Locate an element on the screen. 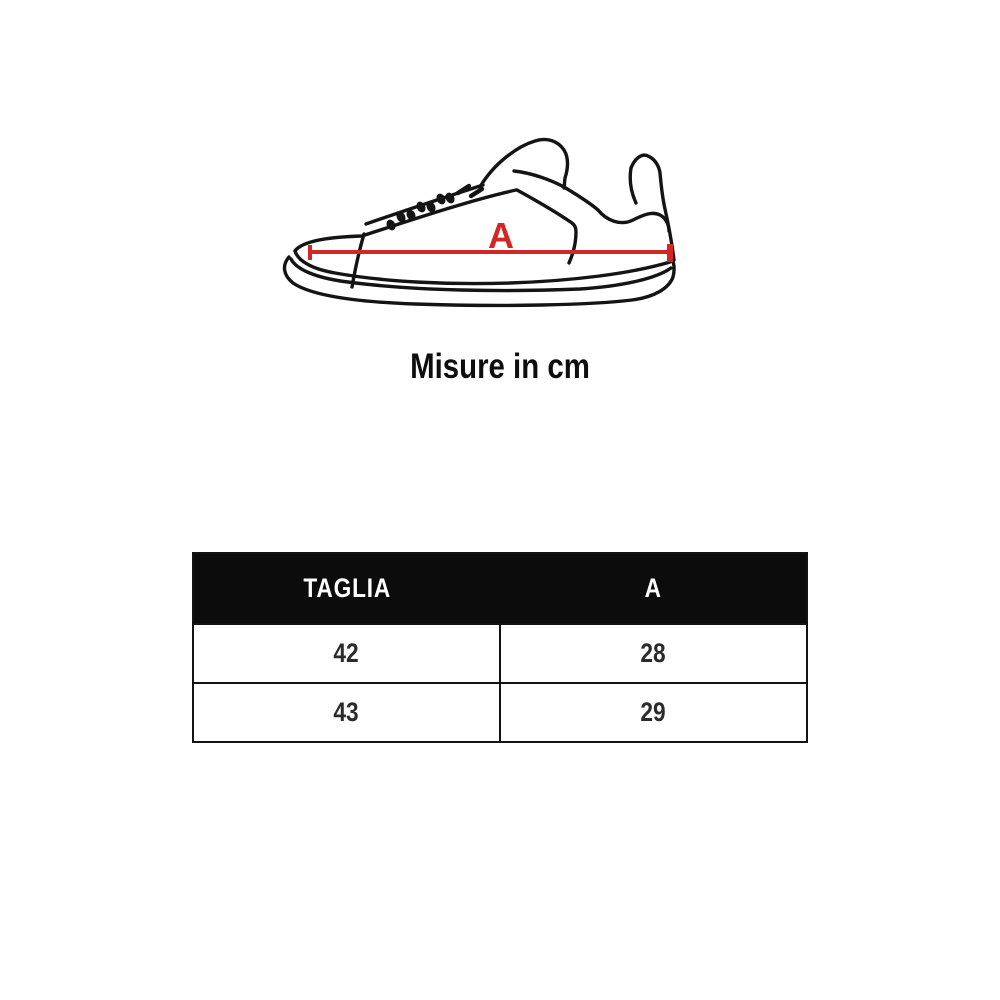 The width and height of the screenshot is (1000, 1000). size-value: 43 is located at coordinates (346, 712).